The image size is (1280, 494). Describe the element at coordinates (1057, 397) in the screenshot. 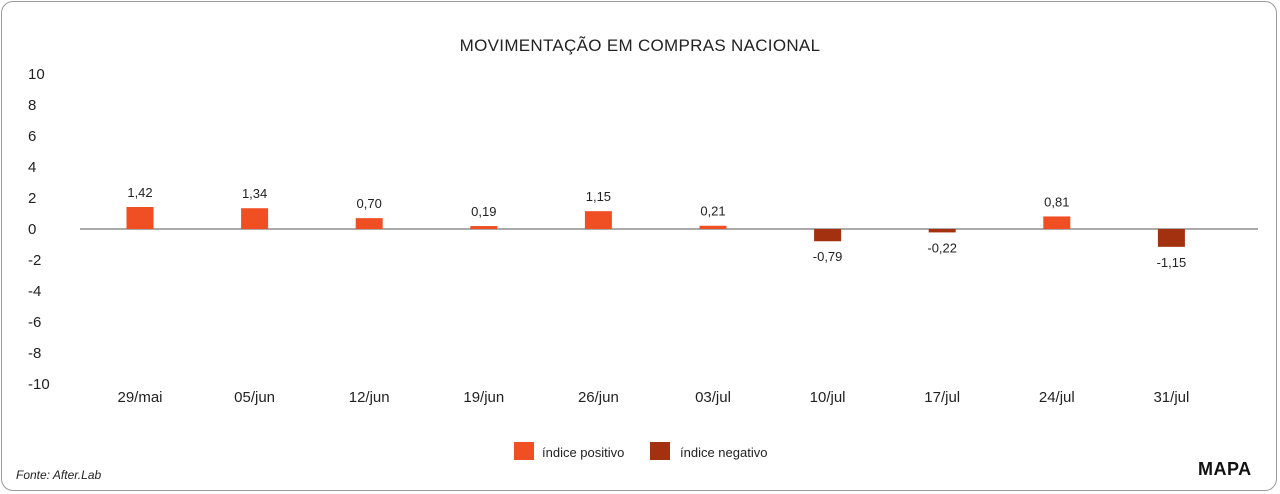

I see `x-tick-label: 24/jul` at that location.